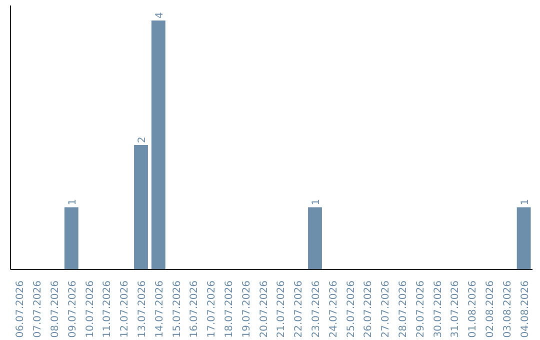 This screenshot has width=540, height=340. I want to click on x-tick-label: 11.07.2026, so click(108, 309).